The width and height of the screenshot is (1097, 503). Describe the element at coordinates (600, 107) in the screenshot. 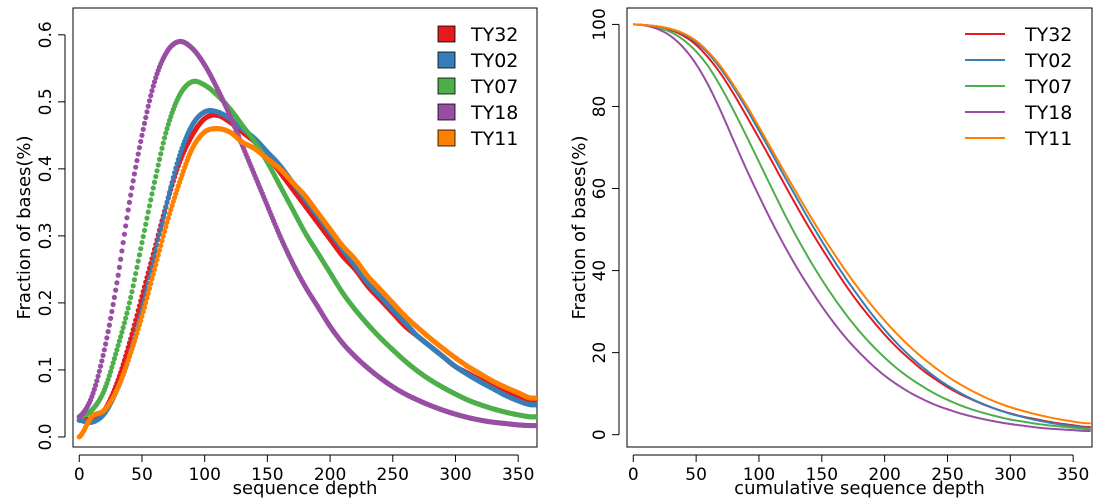

I see `y-tick-label: 80` at that location.